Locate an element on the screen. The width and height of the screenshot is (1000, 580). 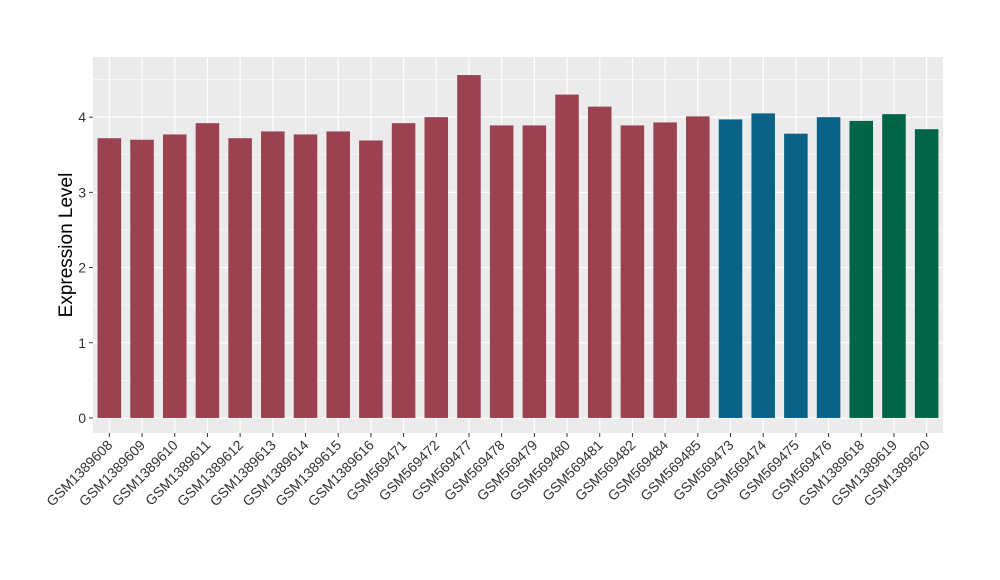
y-tick-label: 2 is located at coordinates (82, 268).